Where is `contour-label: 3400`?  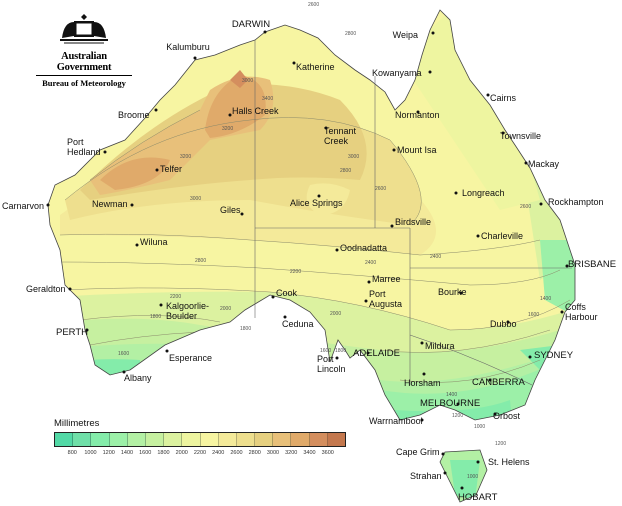 contour-label: 3400 is located at coordinates (267, 99).